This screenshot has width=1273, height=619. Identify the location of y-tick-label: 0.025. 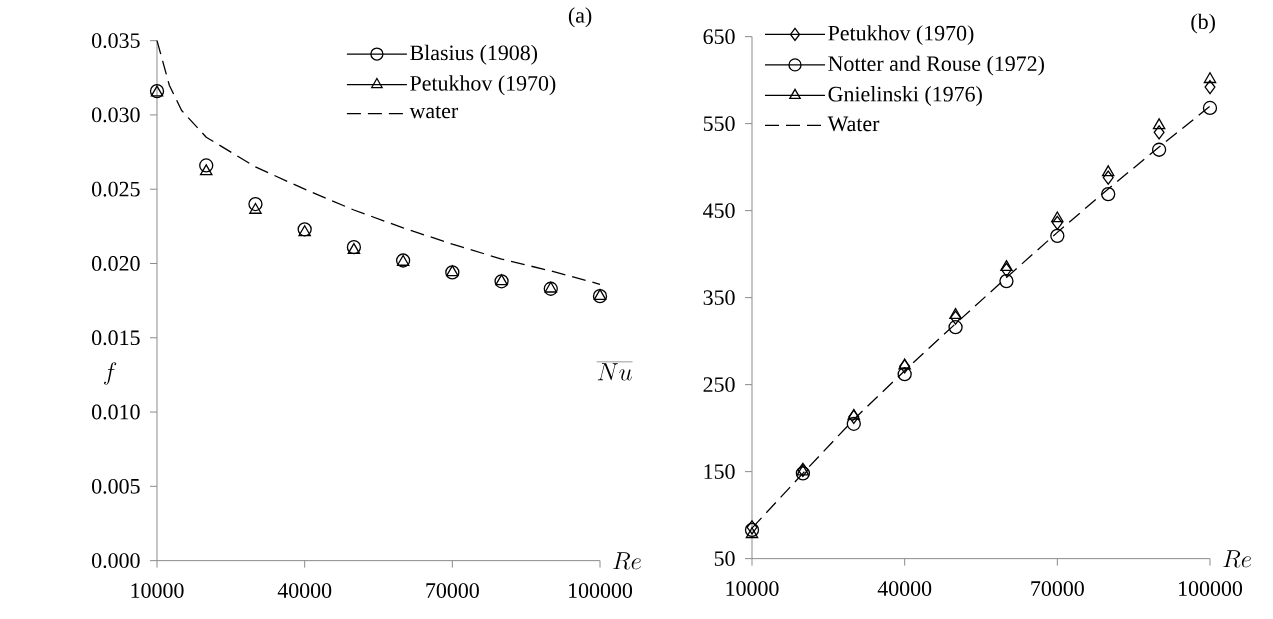
(116, 189).